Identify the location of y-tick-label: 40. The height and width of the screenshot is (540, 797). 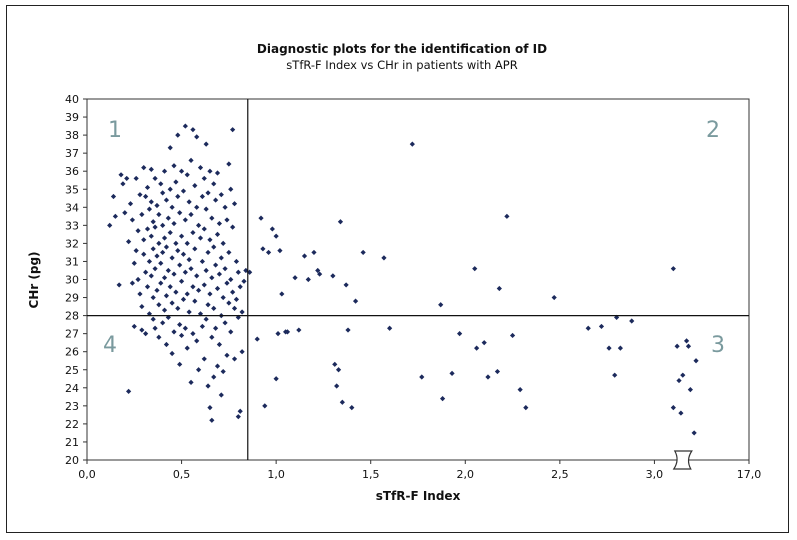
(72, 99).